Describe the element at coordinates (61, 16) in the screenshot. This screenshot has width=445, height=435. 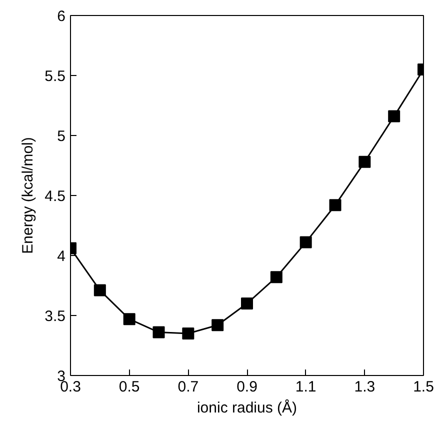
I see `y-tick-label: 6` at that location.